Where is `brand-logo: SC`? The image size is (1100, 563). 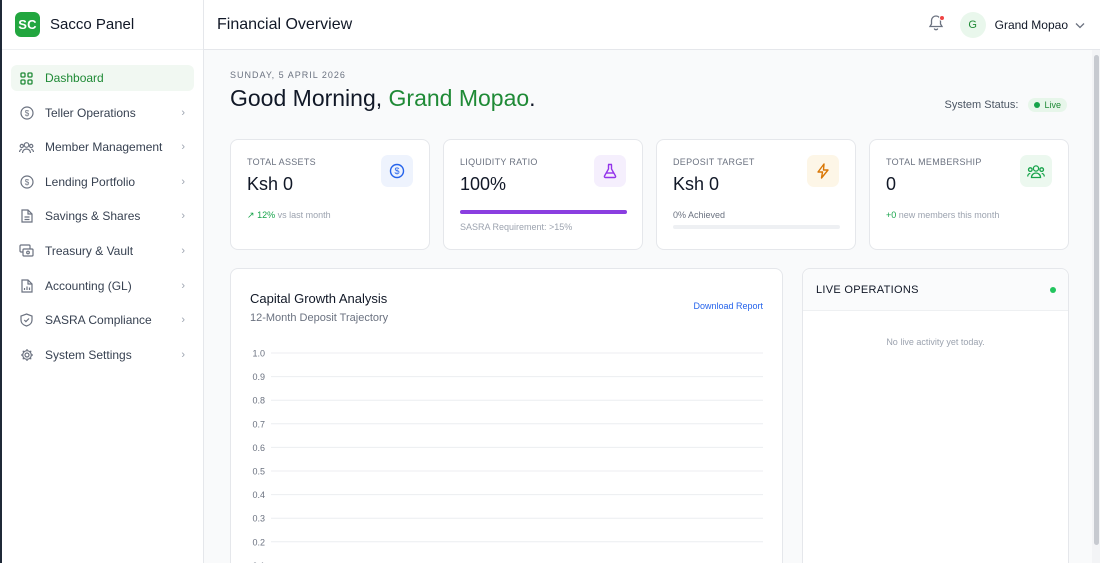
brand-logo: SC is located at coordinates (27, 24).